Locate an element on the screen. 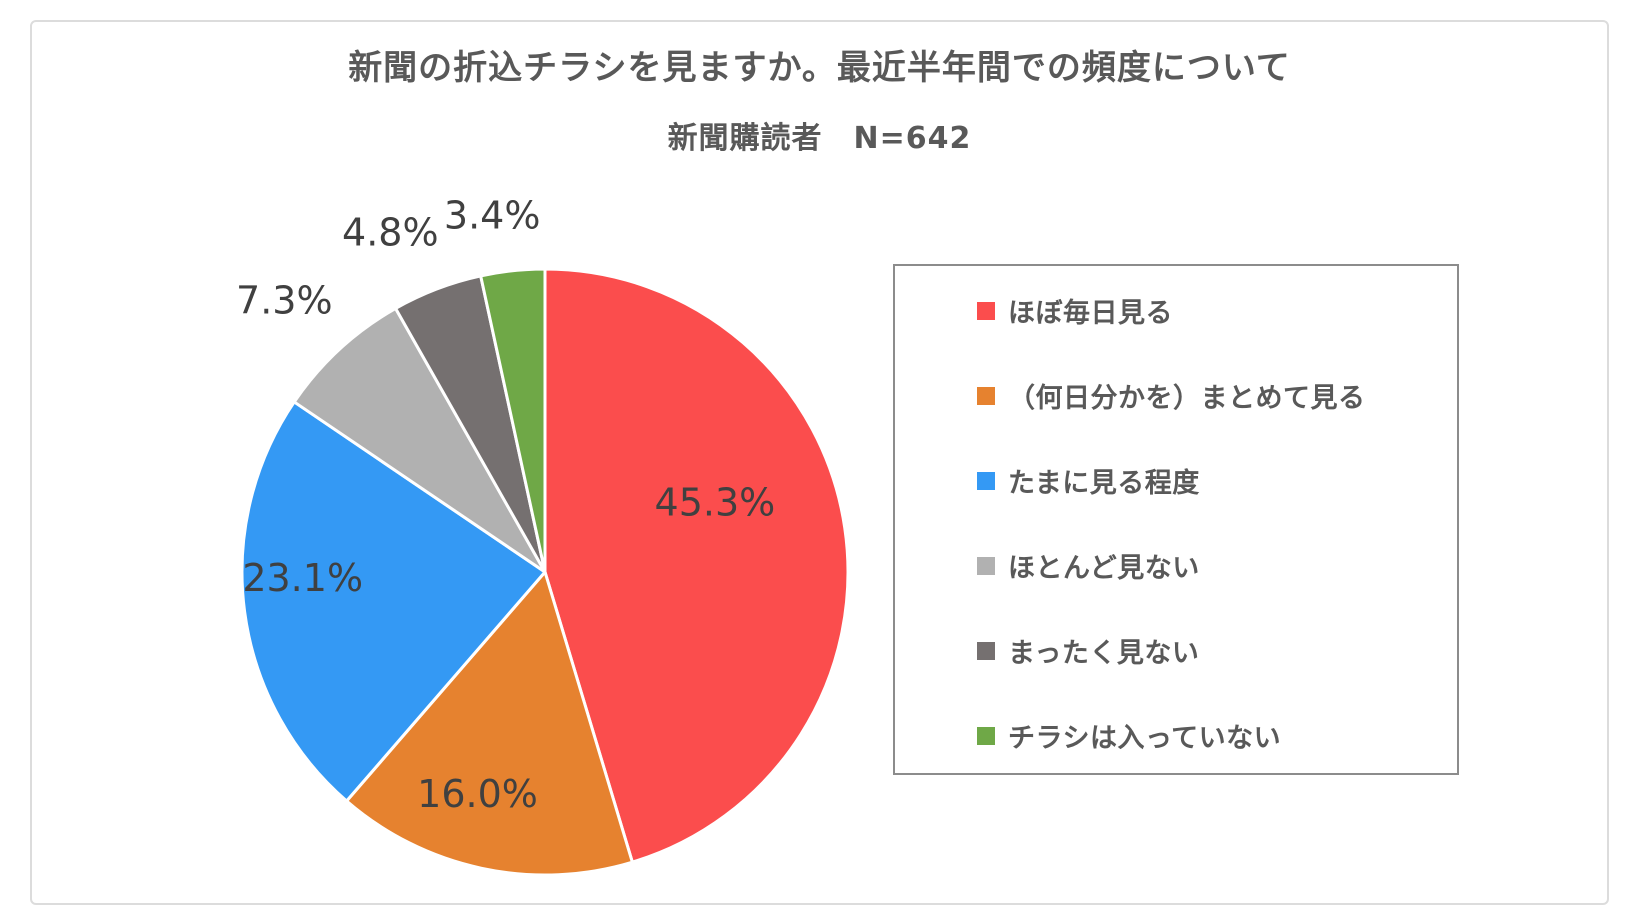  legend-item-1: （何日分かを）まとめて見る is located at coordinates (1176, 395).